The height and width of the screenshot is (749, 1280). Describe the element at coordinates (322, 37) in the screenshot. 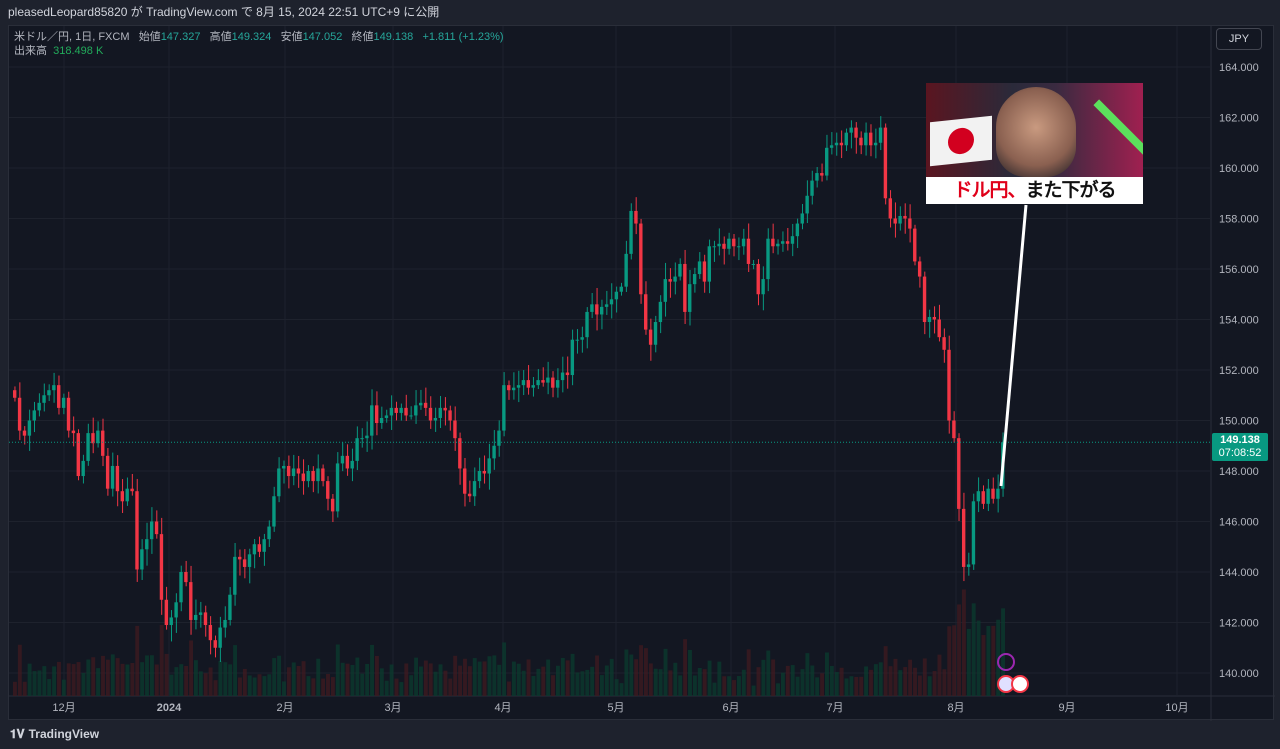

I see `low-value: 147.052` at that location.